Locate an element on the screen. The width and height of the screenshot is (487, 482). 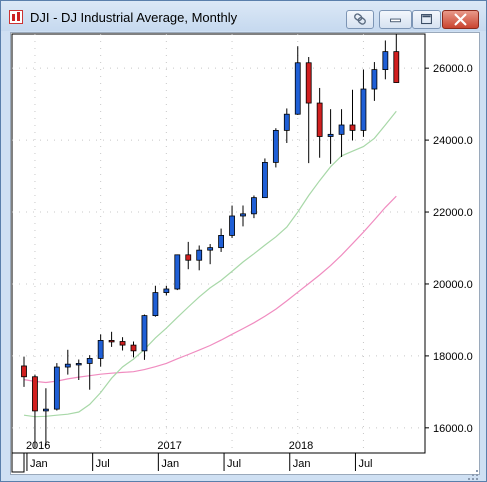
axis-corner-box is located at coordinates (18, 462).